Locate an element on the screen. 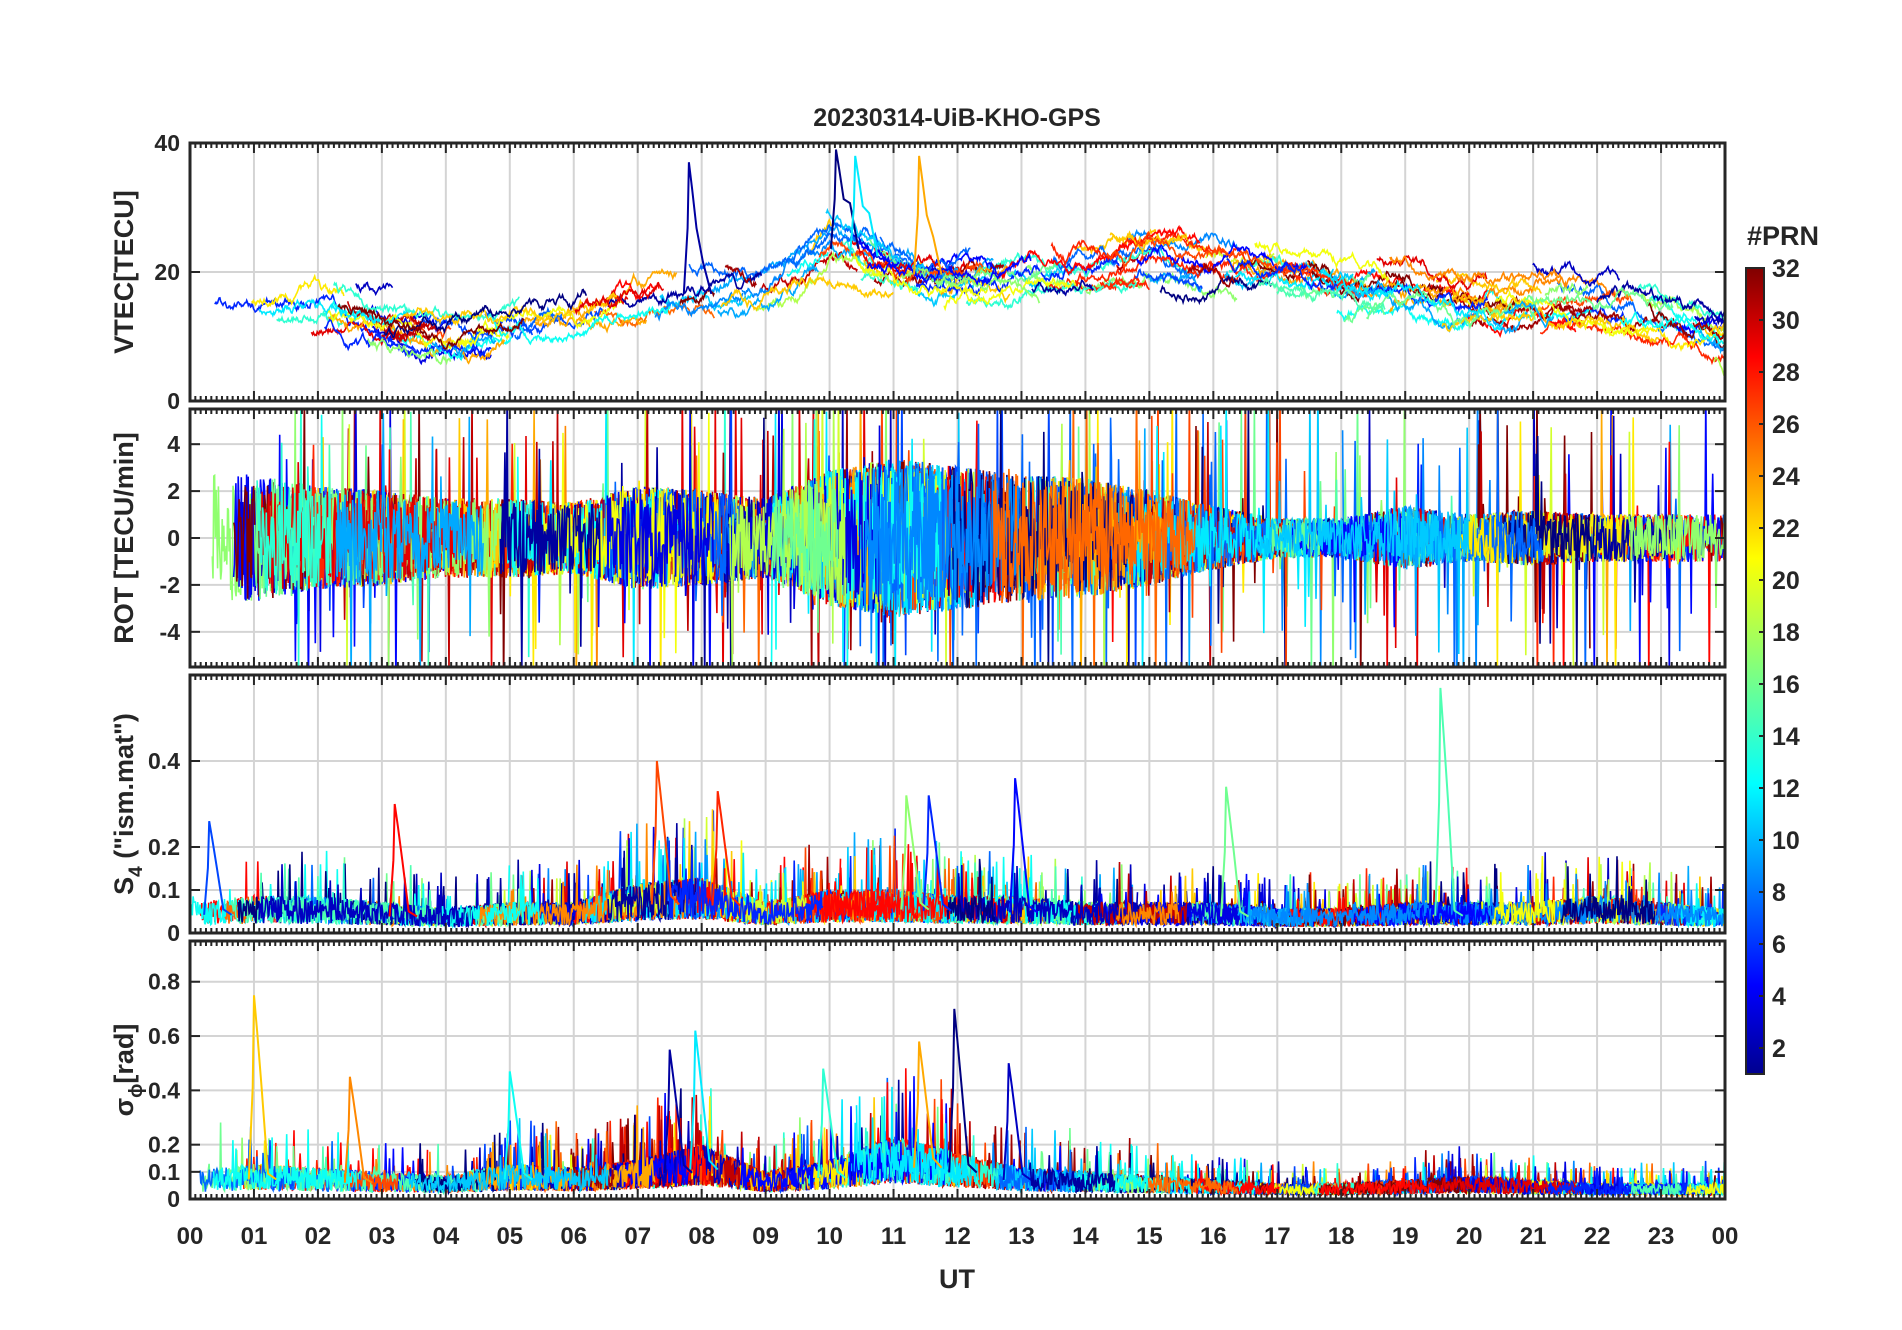 Image resolution: width=1902 pixels, height=1330 pixels. colorbar-label: #PRN is located at coordinates (1783, 236).